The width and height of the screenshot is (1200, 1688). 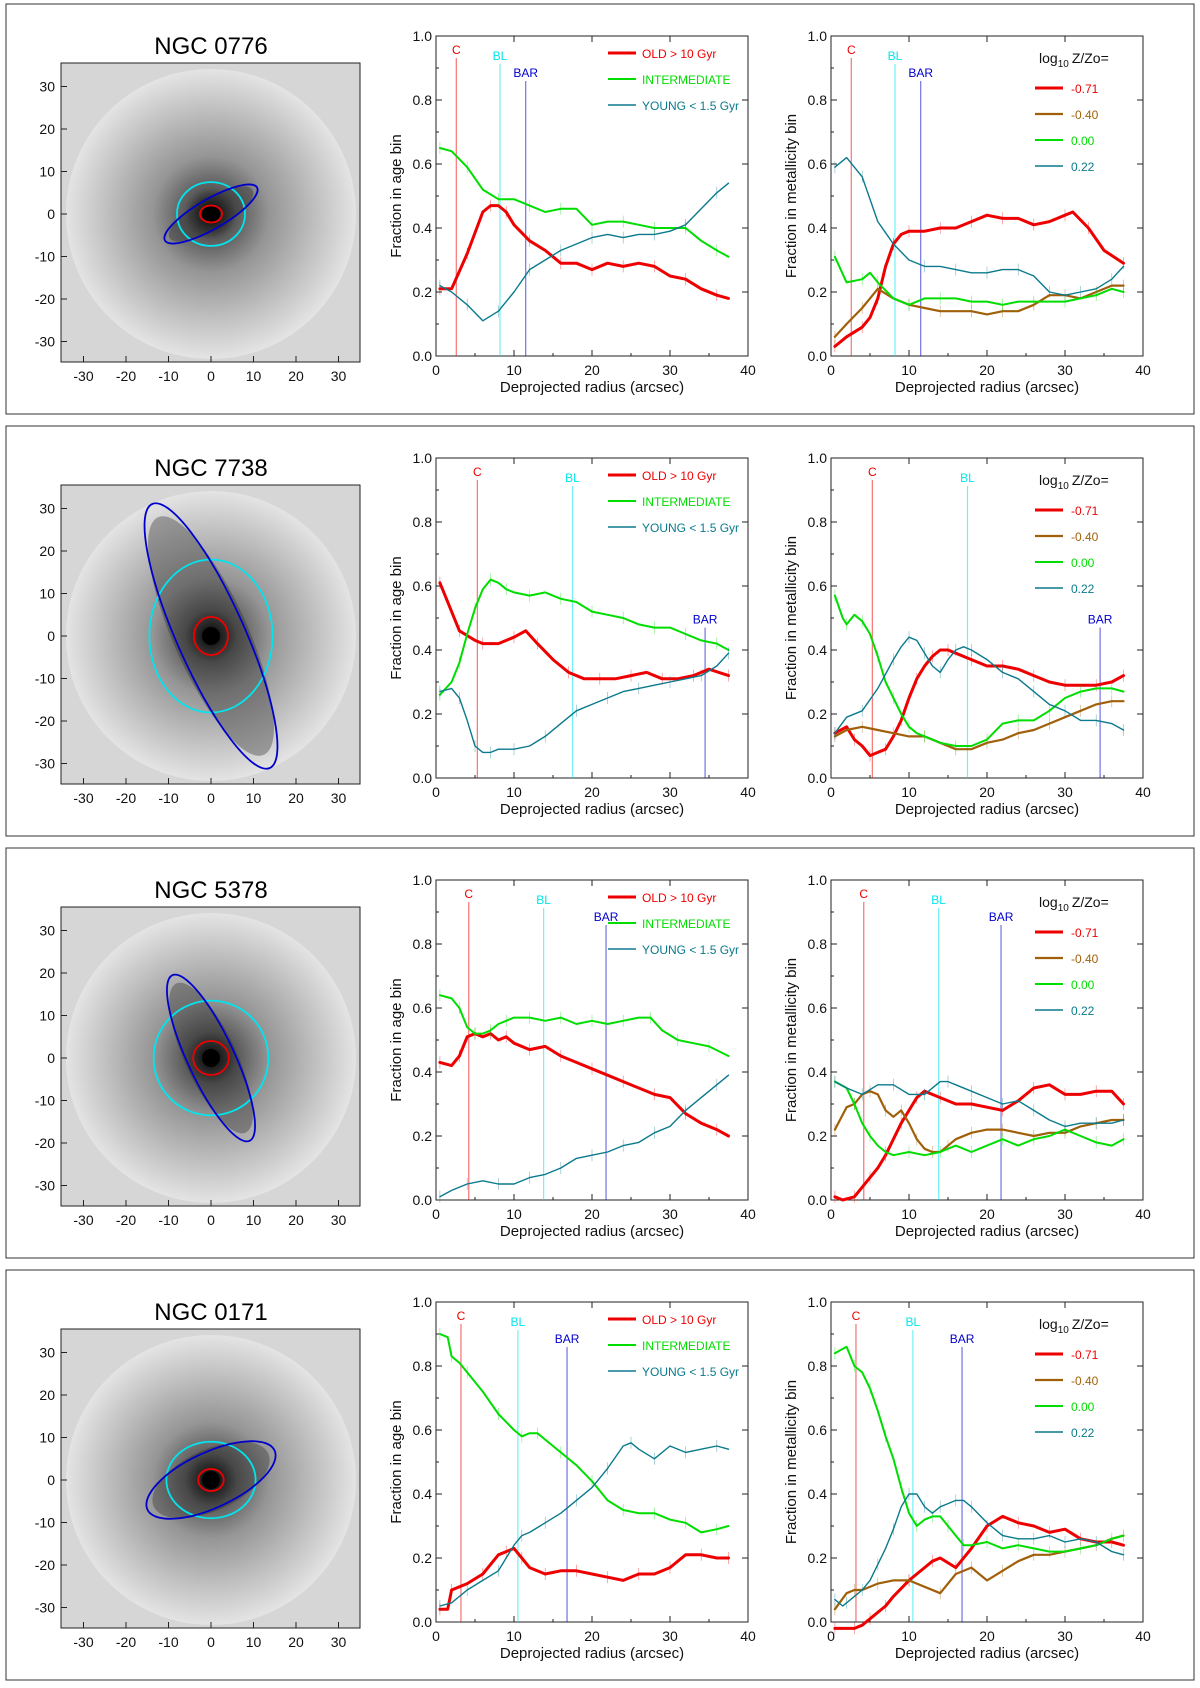 What do you see at coordinates (690, 1372) in the screenshot?
I see `legend-label: YOUNG < 1.5 Gyr` at bounding box center [690, 1372].